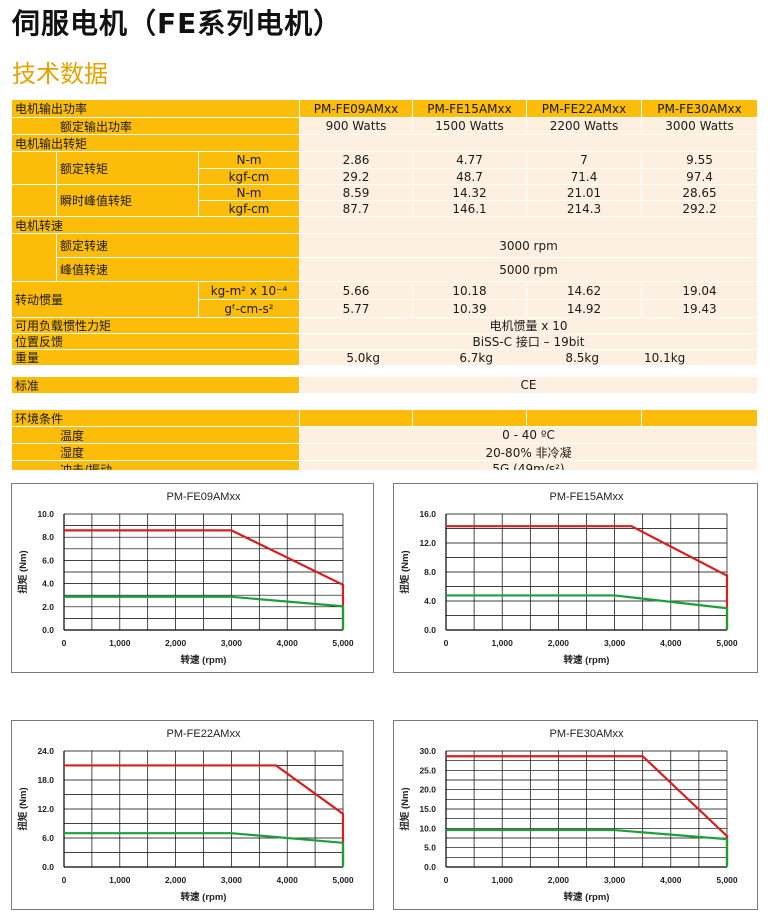 Image resolution: width=770 pixels, height=914 pixels. Describe the element at coordinates (584, 308) in the screenshot. I see `table-cell: 14.92` at that location.